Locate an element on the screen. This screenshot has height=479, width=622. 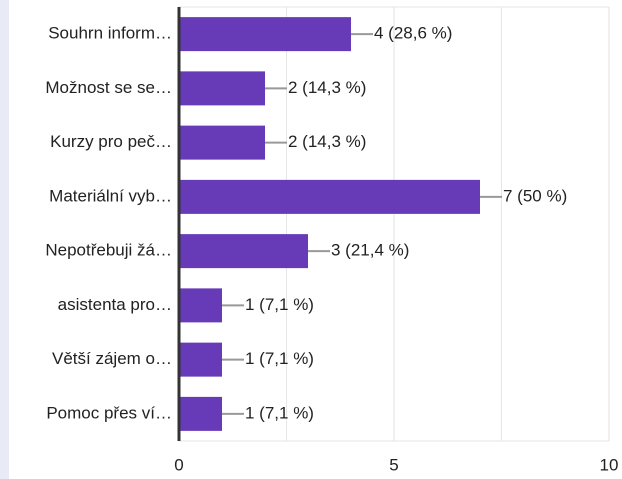
value-label: 7 (50 %) is located at coordinates (535, 195).